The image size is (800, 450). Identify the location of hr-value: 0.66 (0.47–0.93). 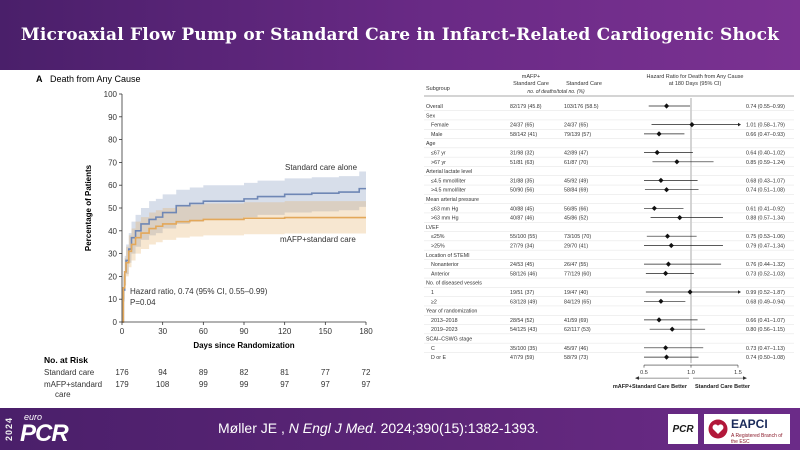
(765, 135).